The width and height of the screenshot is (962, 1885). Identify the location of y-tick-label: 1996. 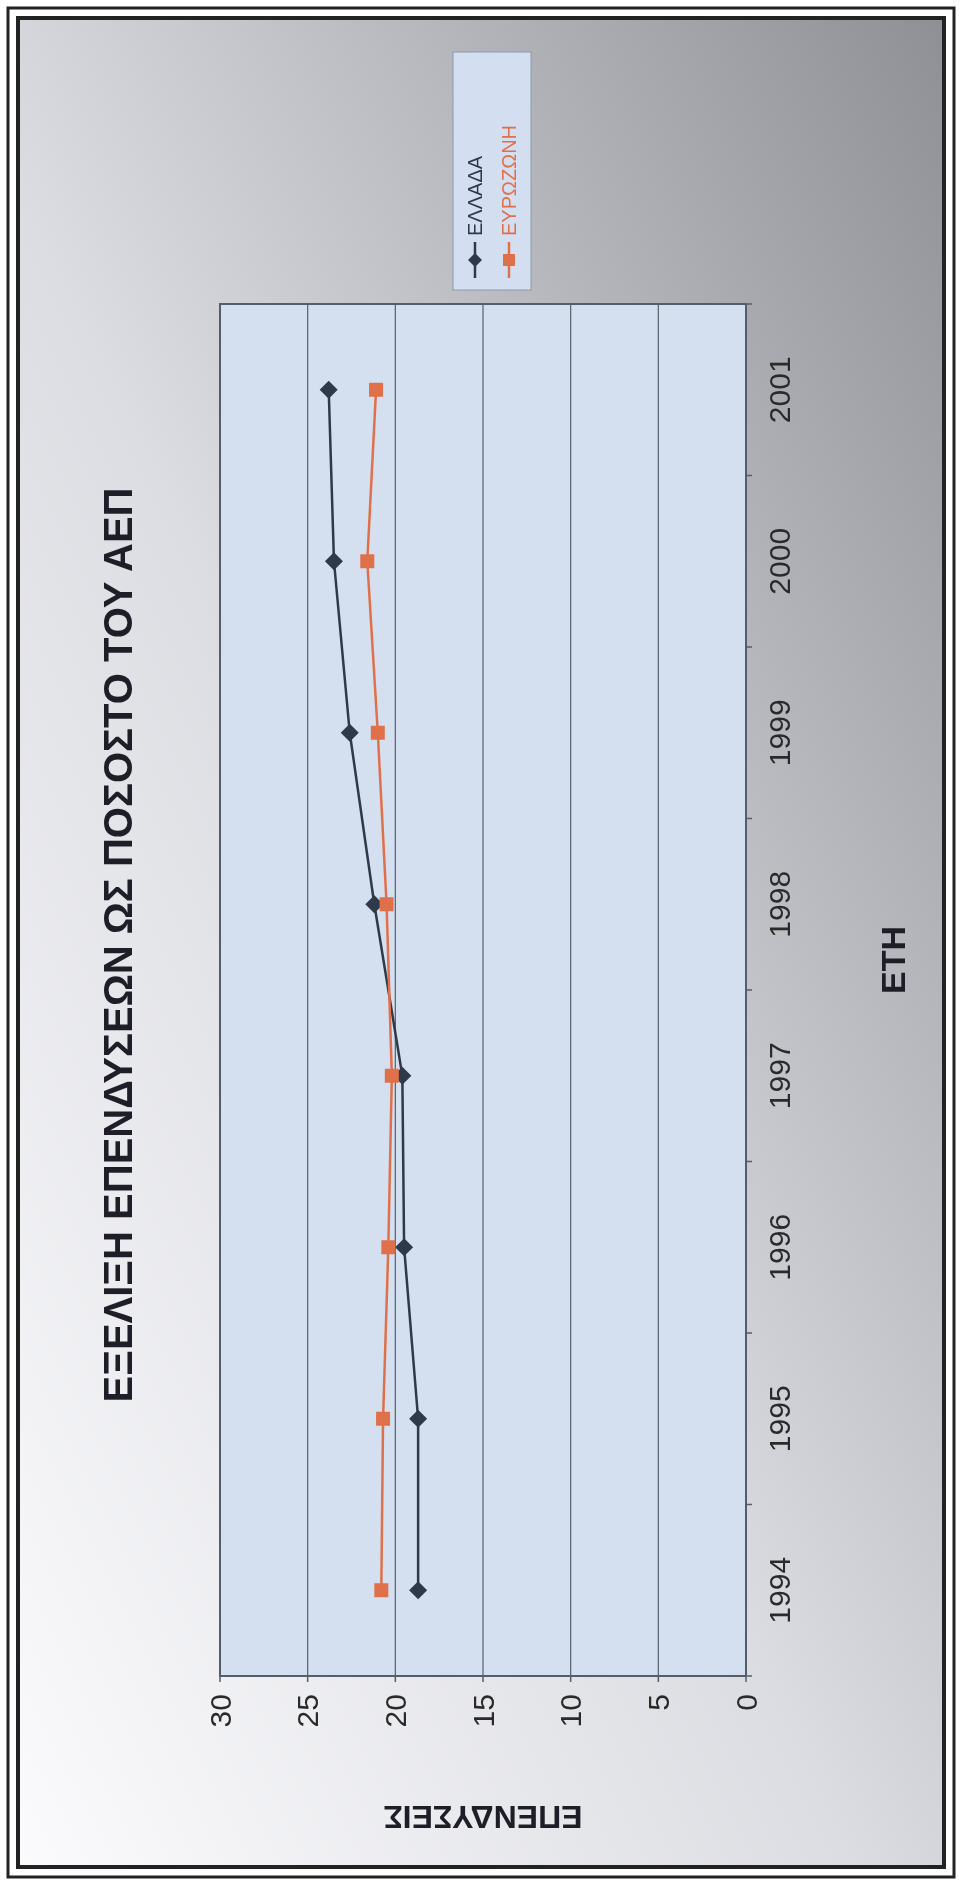
(779, 1247).